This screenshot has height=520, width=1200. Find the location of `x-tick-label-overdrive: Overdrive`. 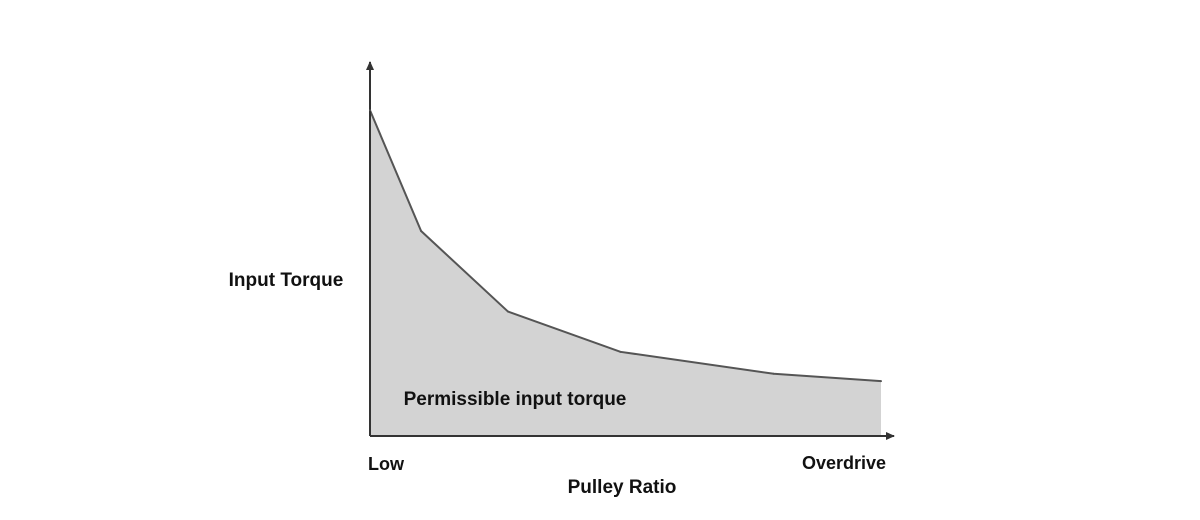

x-tick-label-overdrive: Overdrive is located at coordinates (844, 463).